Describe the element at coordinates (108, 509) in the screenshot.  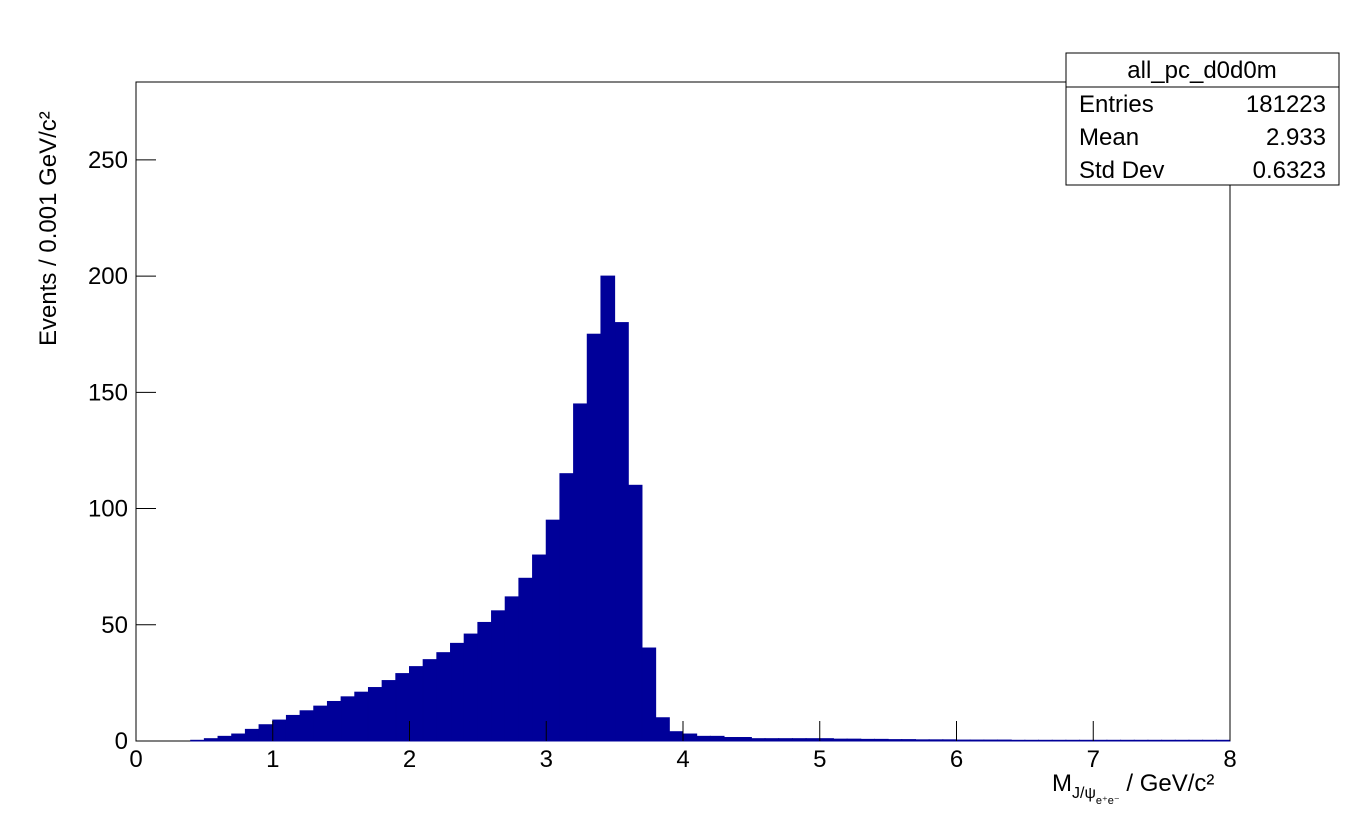
I see `y-tick-label: 100` at that location.